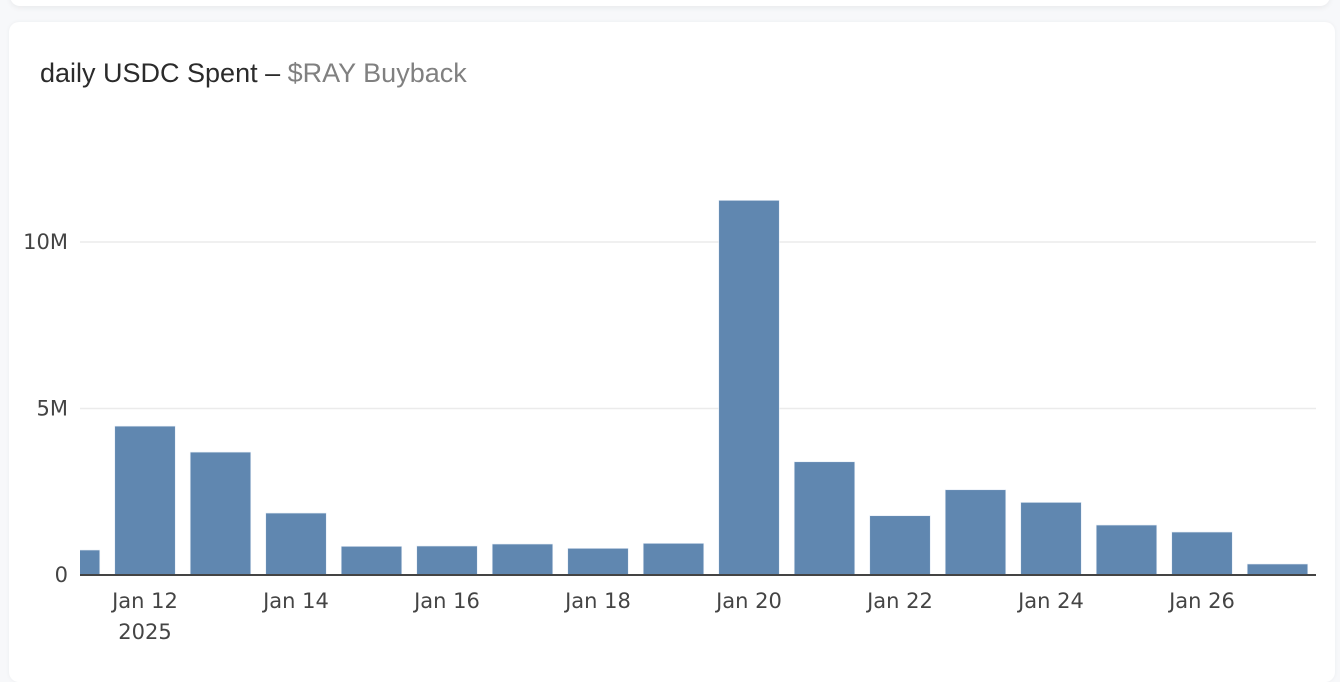 Image resolution: width=1340 pixels, height=682 pixels. What do you see at coordinates (748, 601) in the screenshot?
I see `x-tick-label: Jan 20` at bounding box center [748, 601].